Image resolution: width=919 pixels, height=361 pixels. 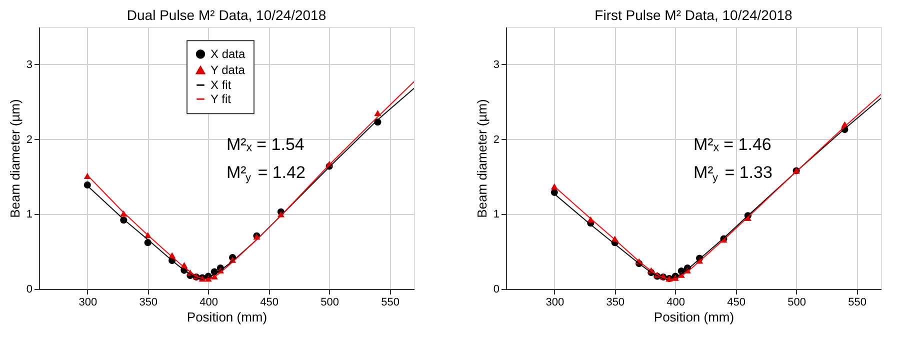 I want to click on legend-label: Y data, so click(x=228, y=70).